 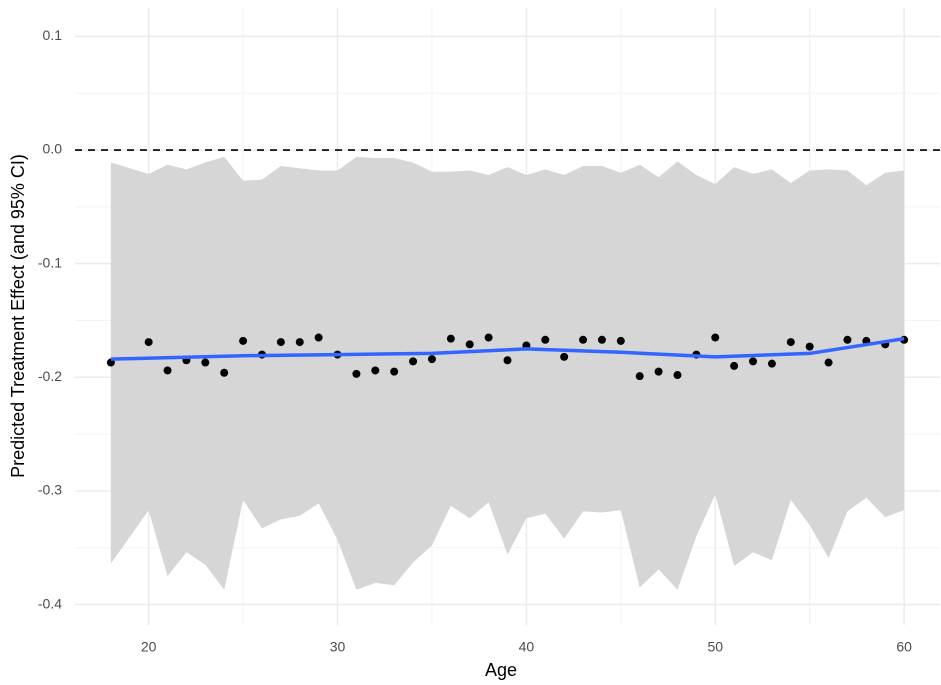 I want to click on x-tick-label: 40, so click(x=527, y=647).